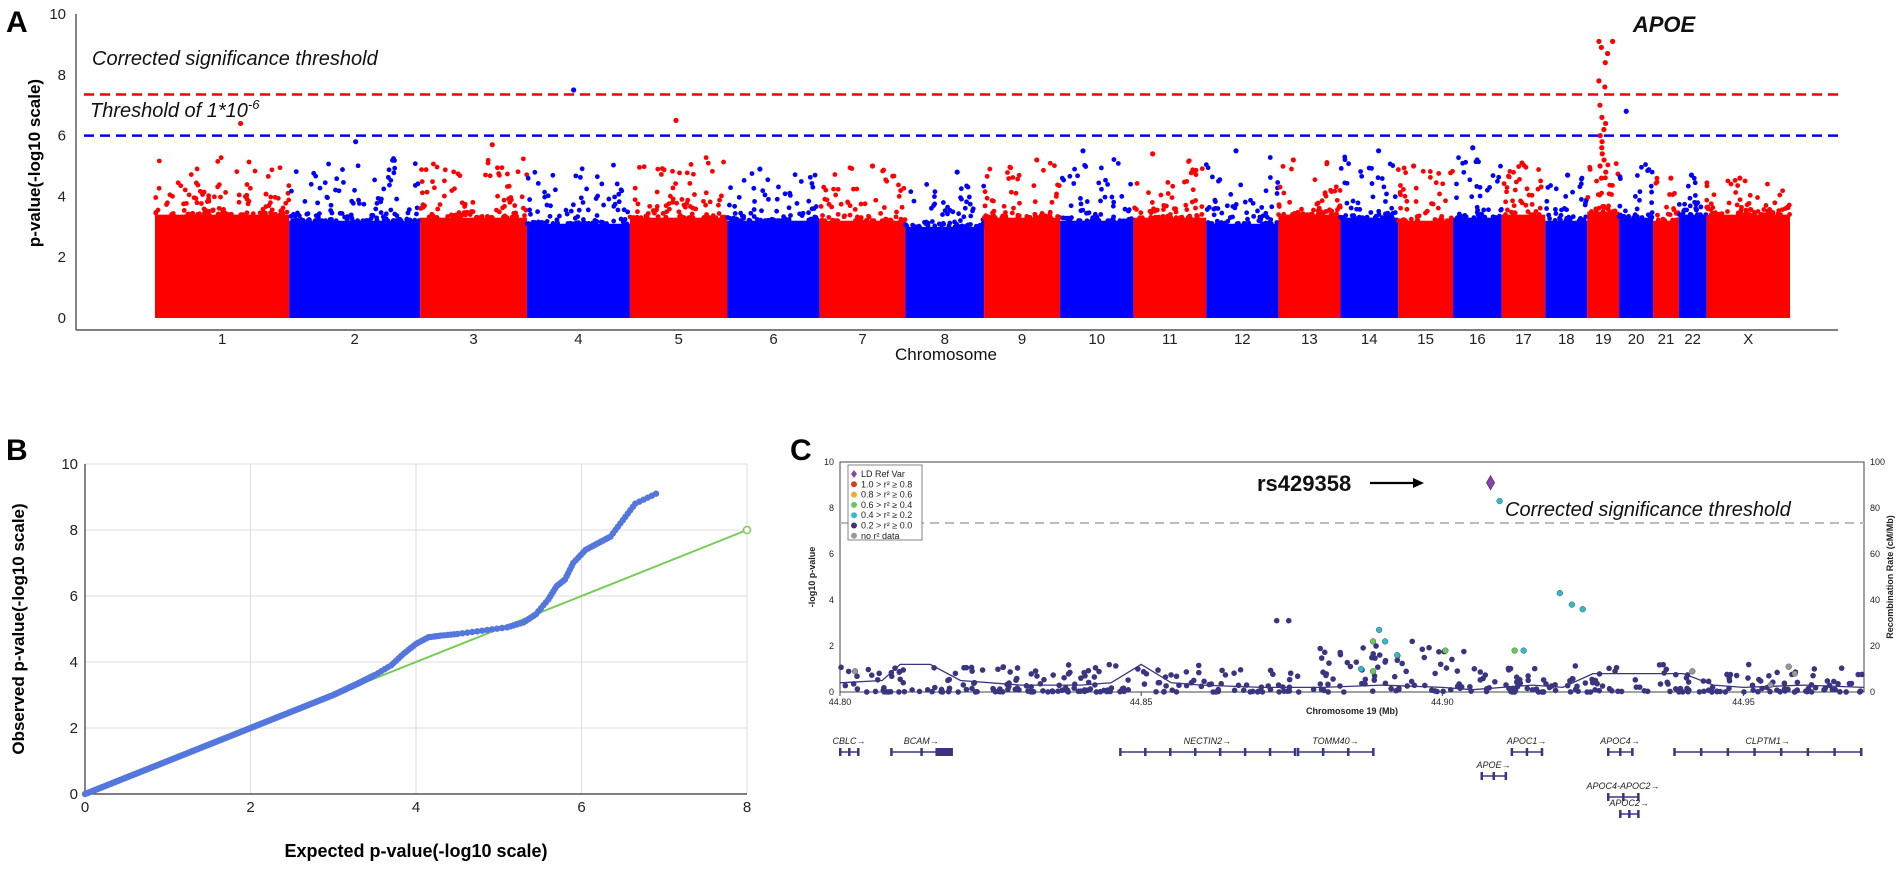 The width and height of the screenshot is (1902, 870). What do you see at coordinates (831, 600) in the screenshot?
I see `locuszoom-y-tick: 4` at bounding box center [831, 600].